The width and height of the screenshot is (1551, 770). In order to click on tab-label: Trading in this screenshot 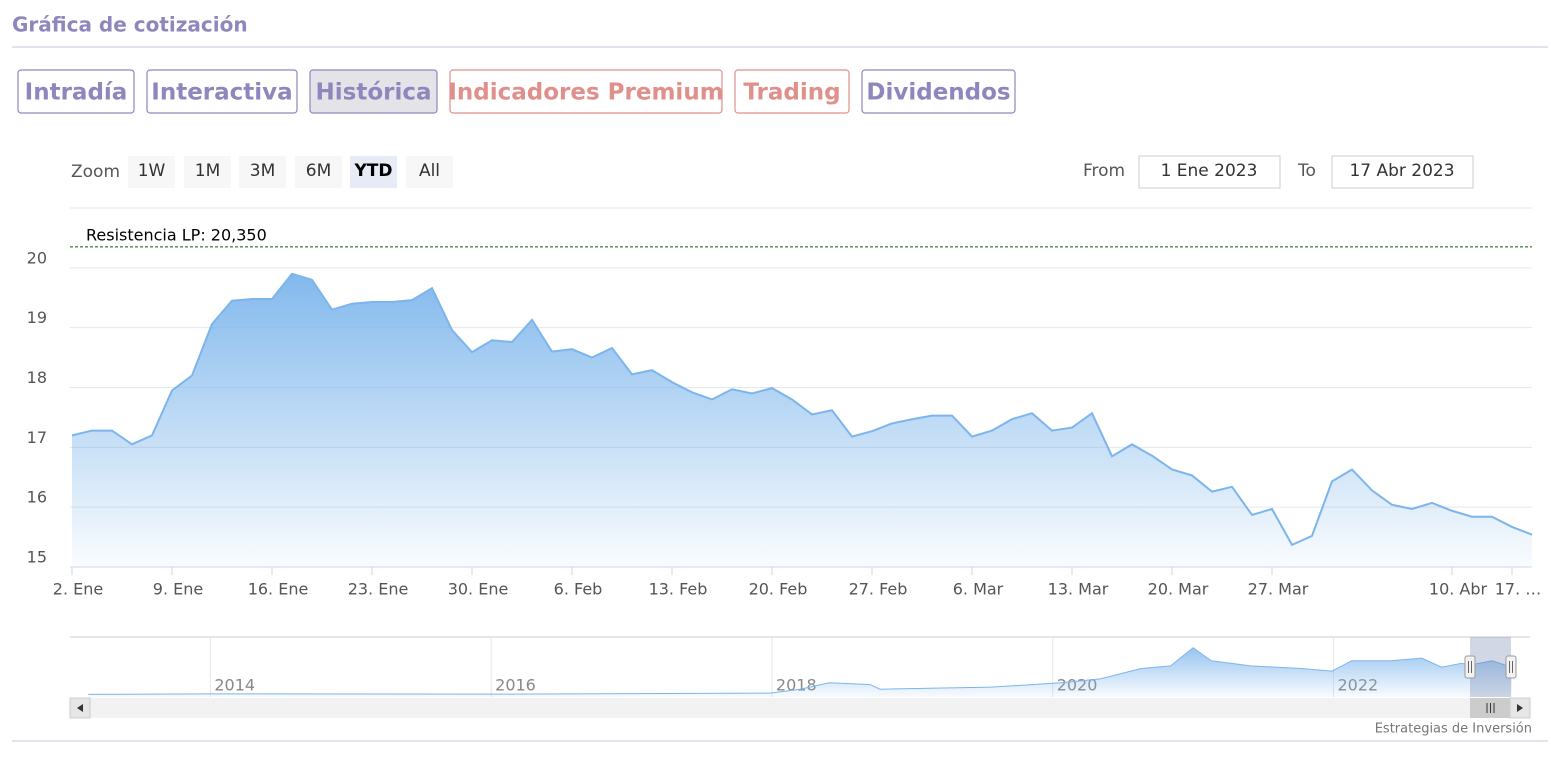, I will do `click(791, 93)`.